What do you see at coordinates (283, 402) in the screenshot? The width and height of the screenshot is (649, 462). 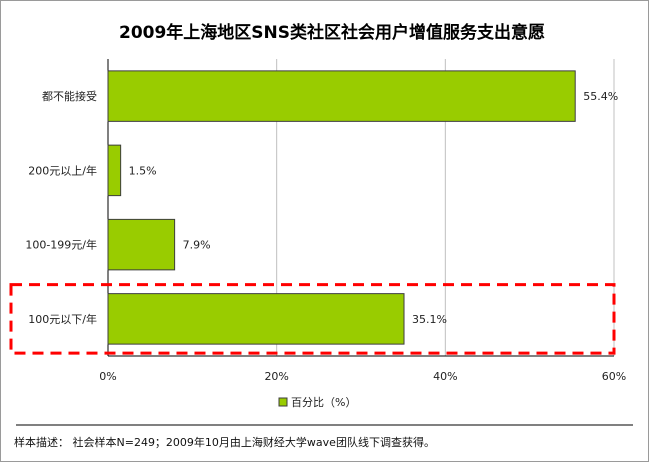 I see `legend-swatch` at bounding box center [283, 402].